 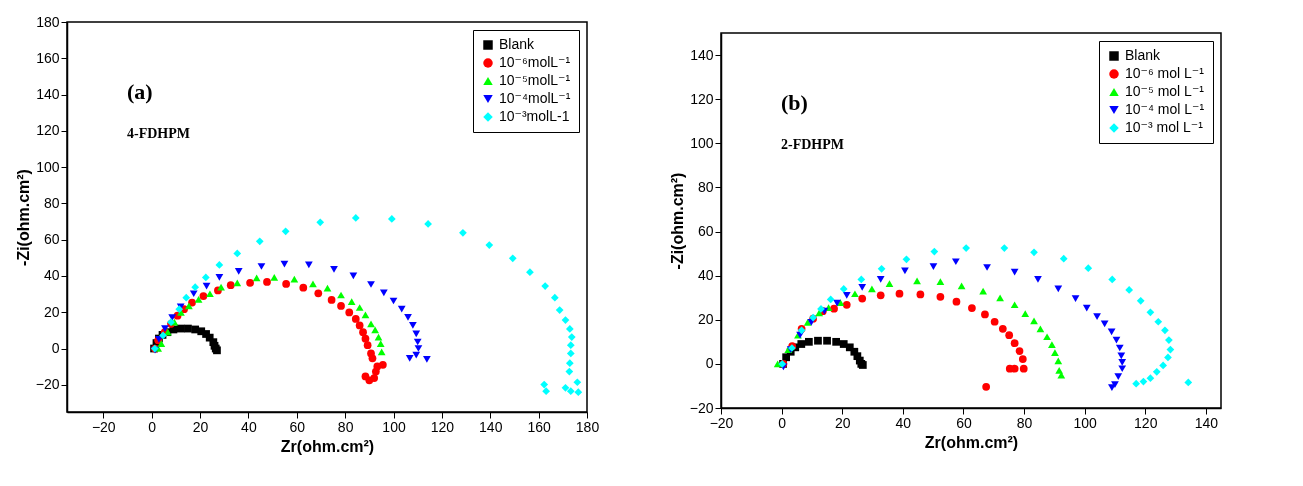 I want to click on legend-label: 10⁻⁵ mol L⁻¹, so click(x=1165, y=91).